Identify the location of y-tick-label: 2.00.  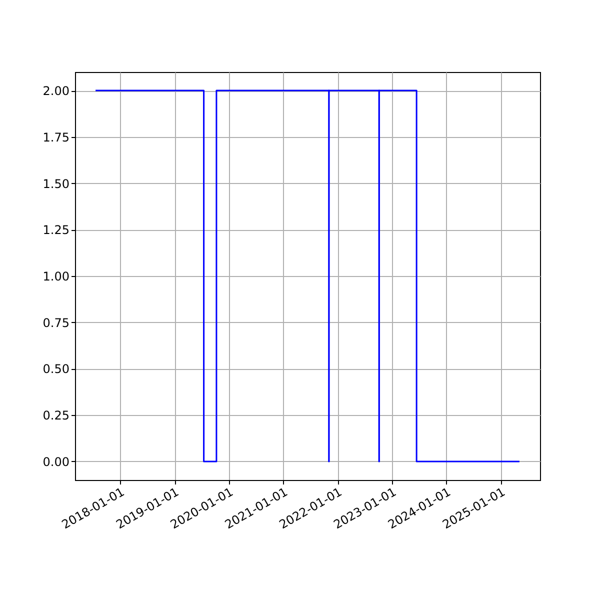
(56, 91).